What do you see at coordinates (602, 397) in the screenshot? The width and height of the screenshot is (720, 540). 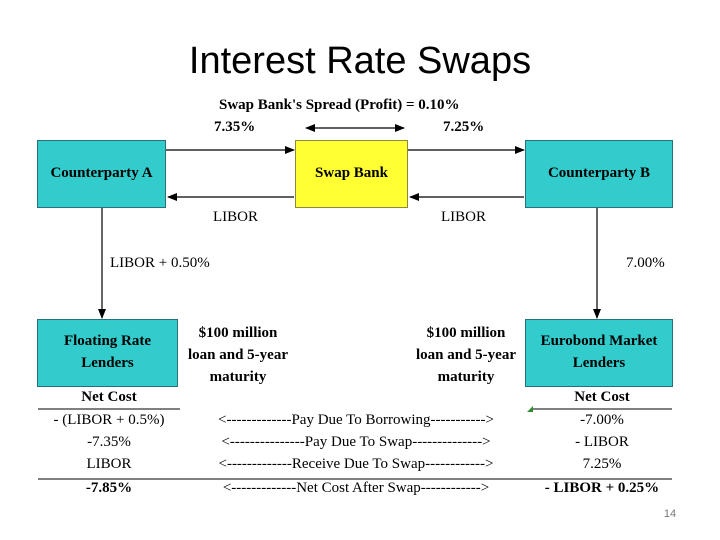 I see `net-cost-header-right: Net Cost` at bounding box center [602, 397].